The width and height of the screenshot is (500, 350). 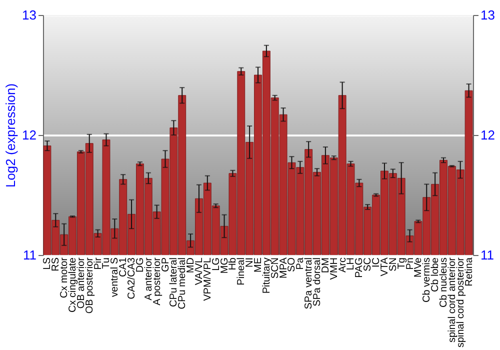 What do you see at coordinates (393, 265) in the screenshot?
I see `x-tick-label: SN` at bounding box center [393, 265].